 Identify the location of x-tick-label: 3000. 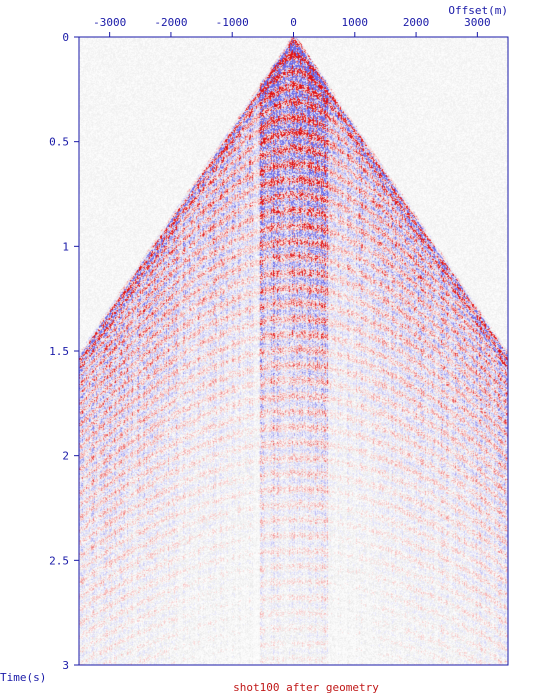
(477, 22).